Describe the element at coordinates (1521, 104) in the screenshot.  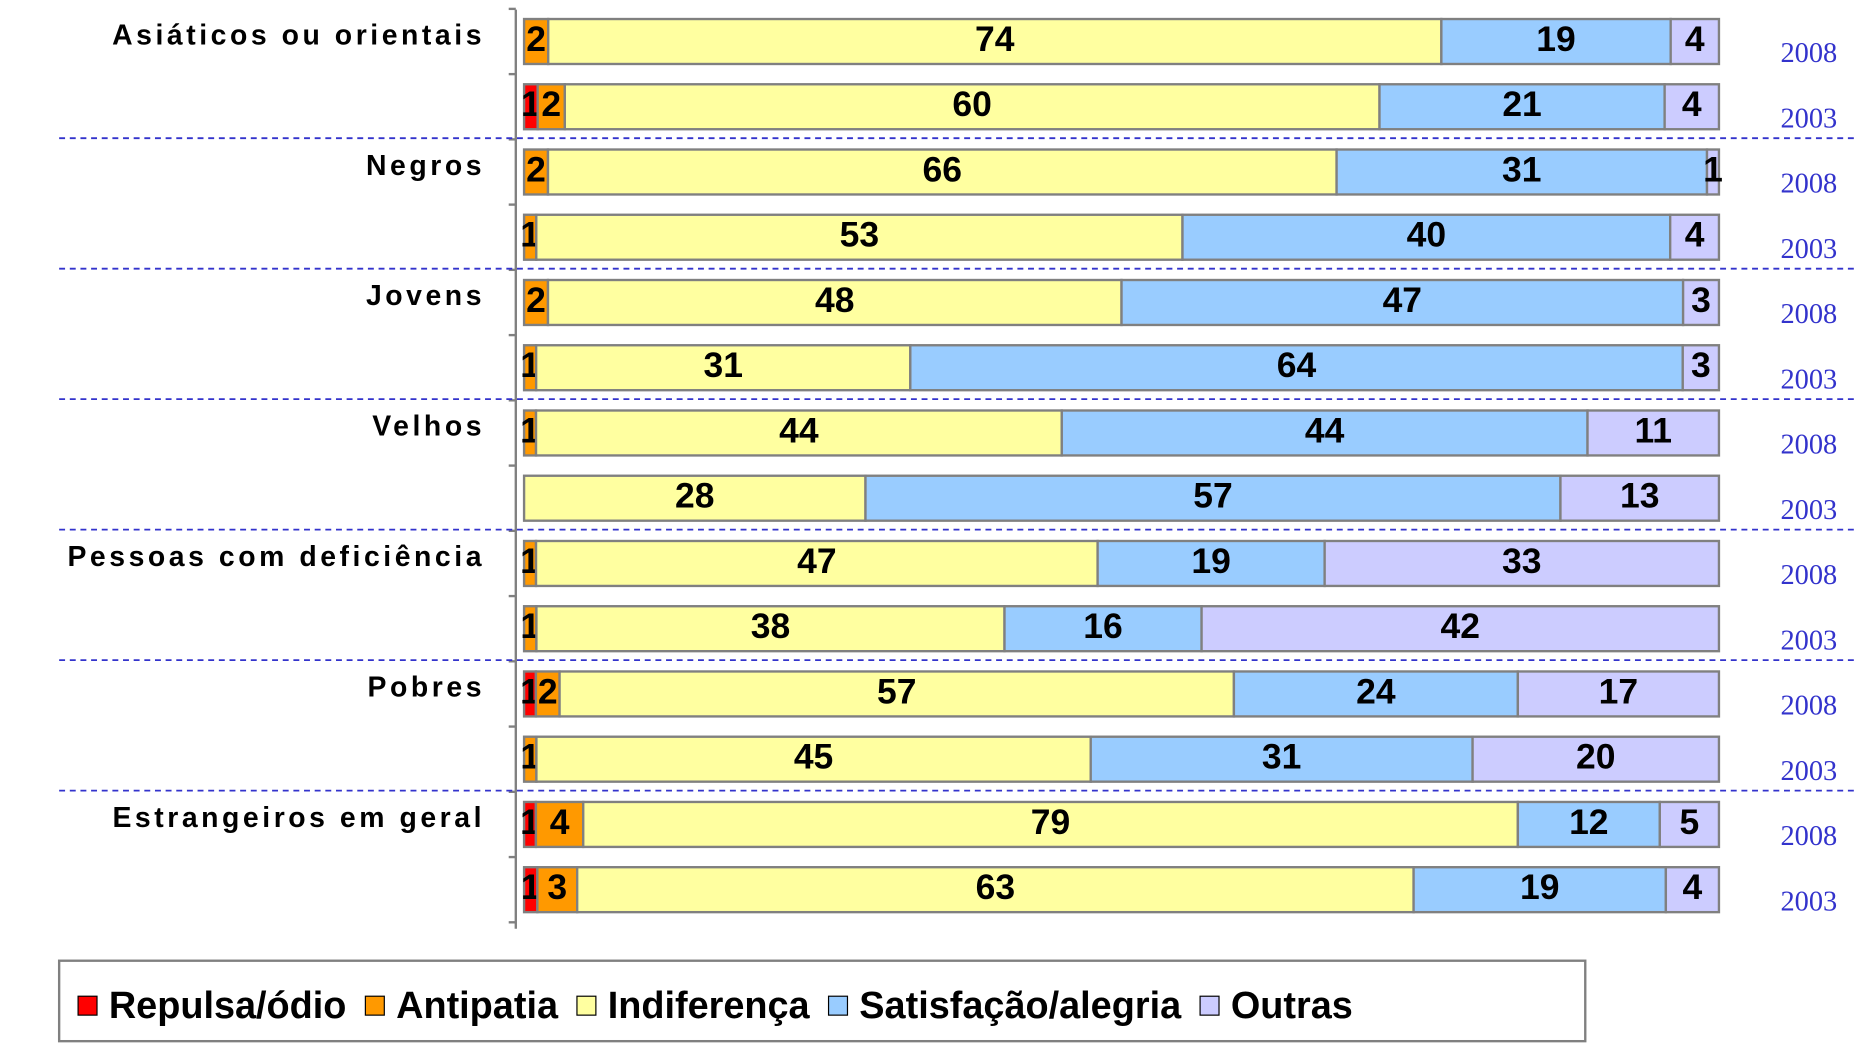
I see `segment-label: 21` at that location.